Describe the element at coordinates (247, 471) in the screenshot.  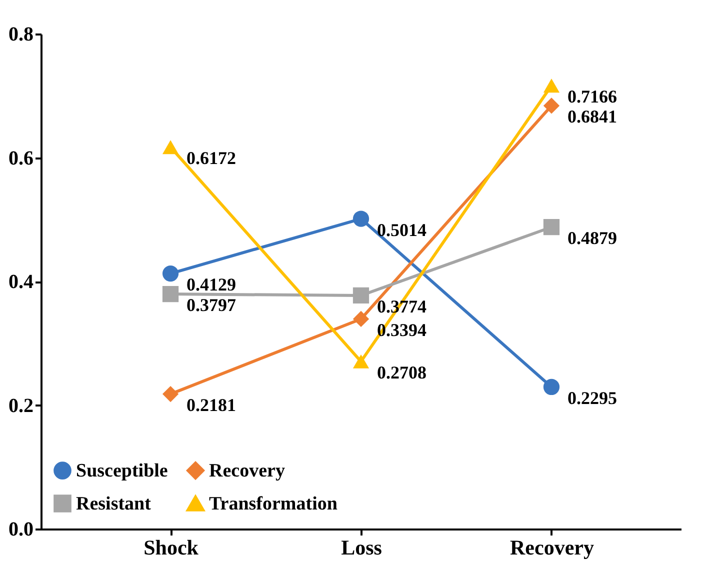
I see `legend-label: Recovery` at that location.